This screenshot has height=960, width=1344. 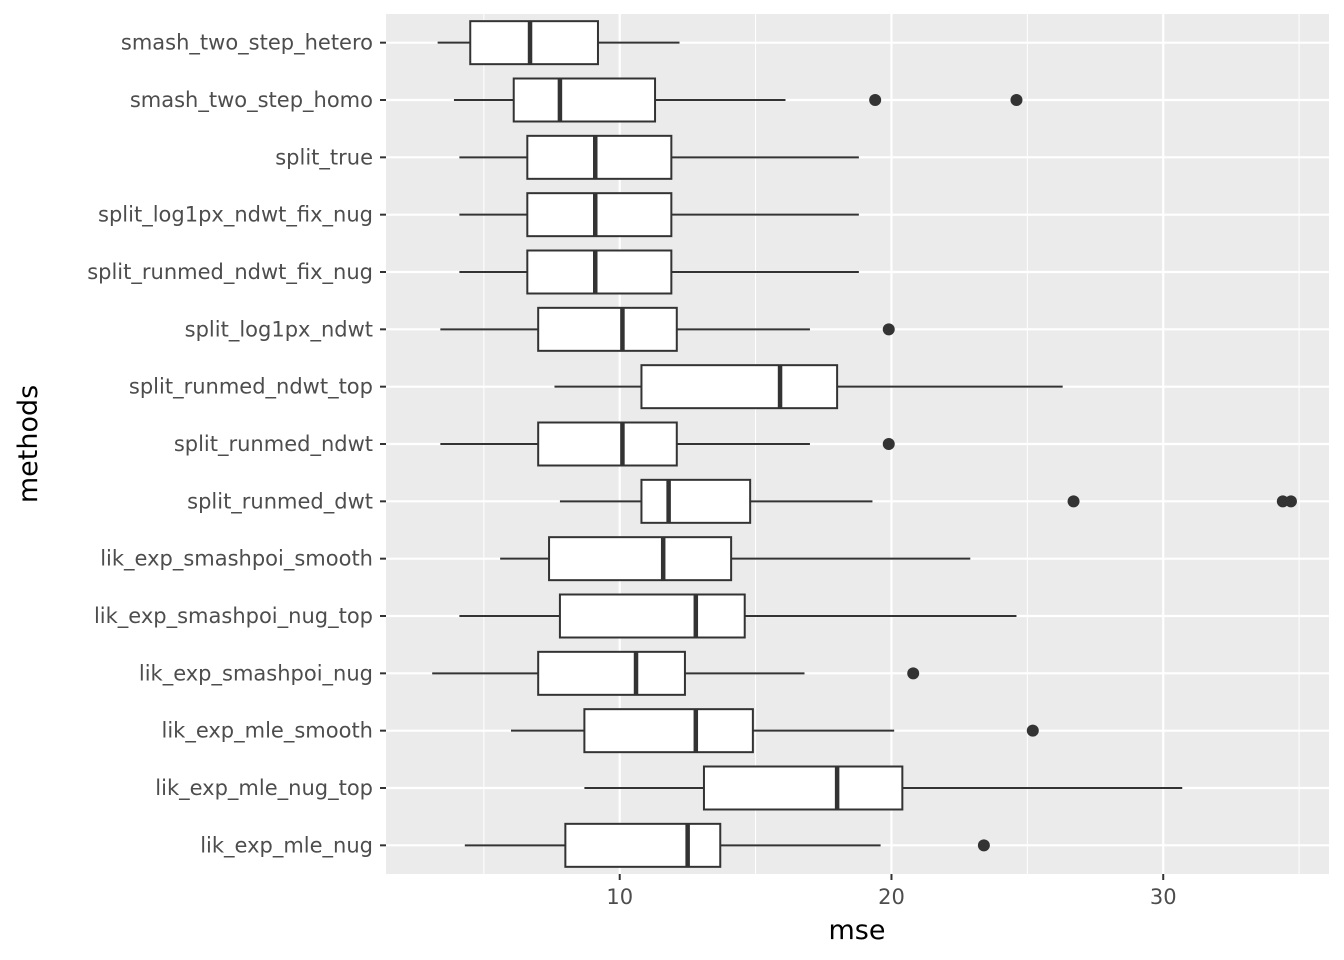 I want to click on box-split_runmed_ndwt_top, so click(x=808, y=387).